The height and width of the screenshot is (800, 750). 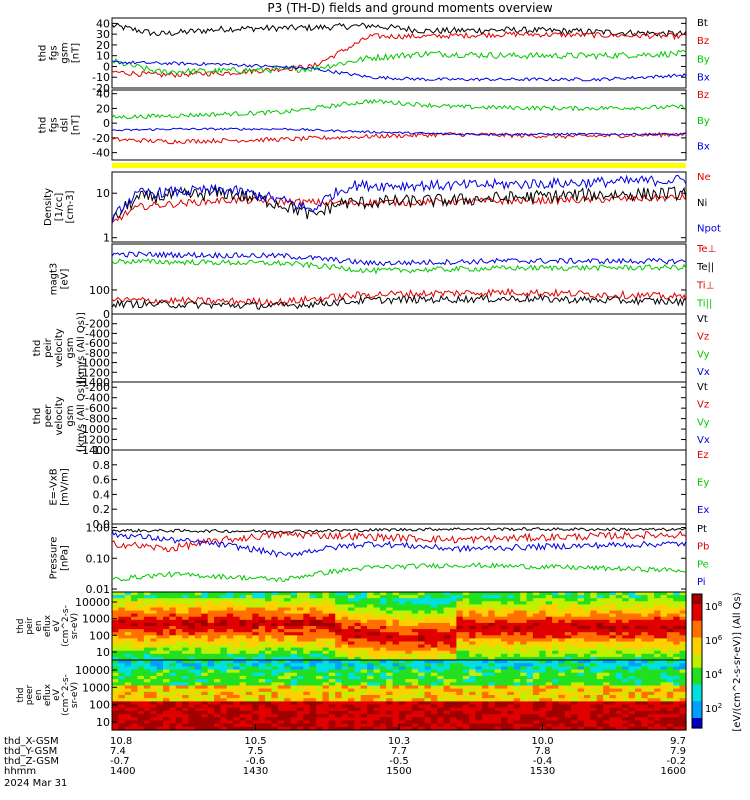 I want to click on y-tick-label: 20, so click(x=103, y=108).